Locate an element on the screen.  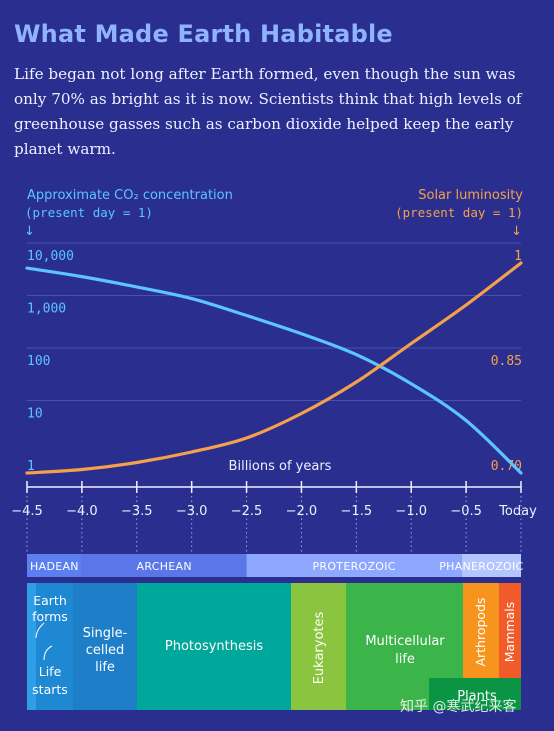
left-tick-labels: 10,000 1,000 100 10 1 is located at coordinates (50, 361).